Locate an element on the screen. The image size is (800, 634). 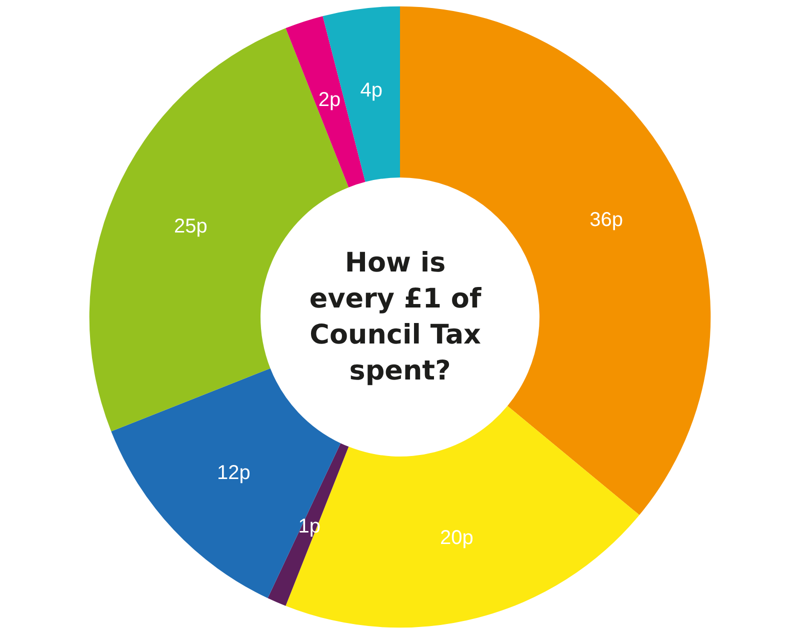
data-label: 2p is located at coordinates (329, 100).